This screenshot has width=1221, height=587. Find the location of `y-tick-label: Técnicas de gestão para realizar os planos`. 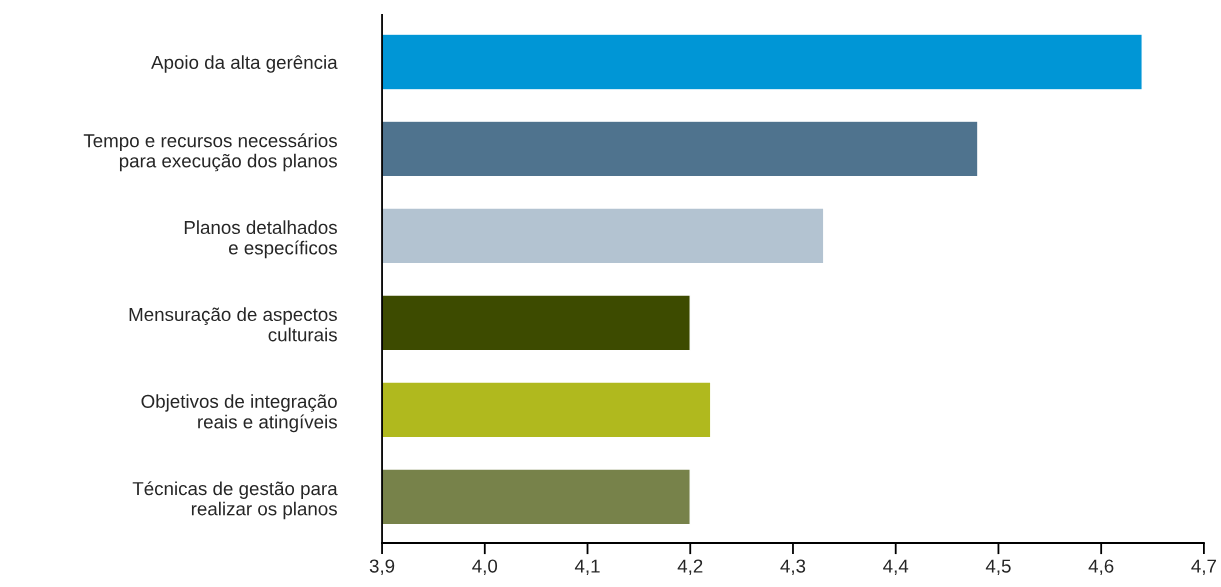

y-tick-label: Técnicas de gestão para realizar os planos is located at coordinates (235, 500).